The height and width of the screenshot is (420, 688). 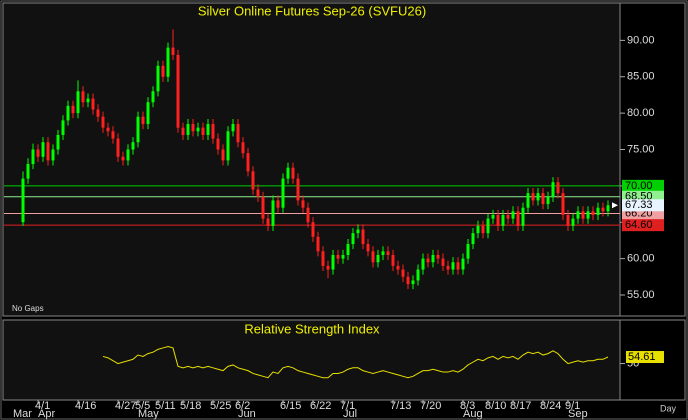 I want to click on y-tick-label: 55.00, so click(x=641, y=295).